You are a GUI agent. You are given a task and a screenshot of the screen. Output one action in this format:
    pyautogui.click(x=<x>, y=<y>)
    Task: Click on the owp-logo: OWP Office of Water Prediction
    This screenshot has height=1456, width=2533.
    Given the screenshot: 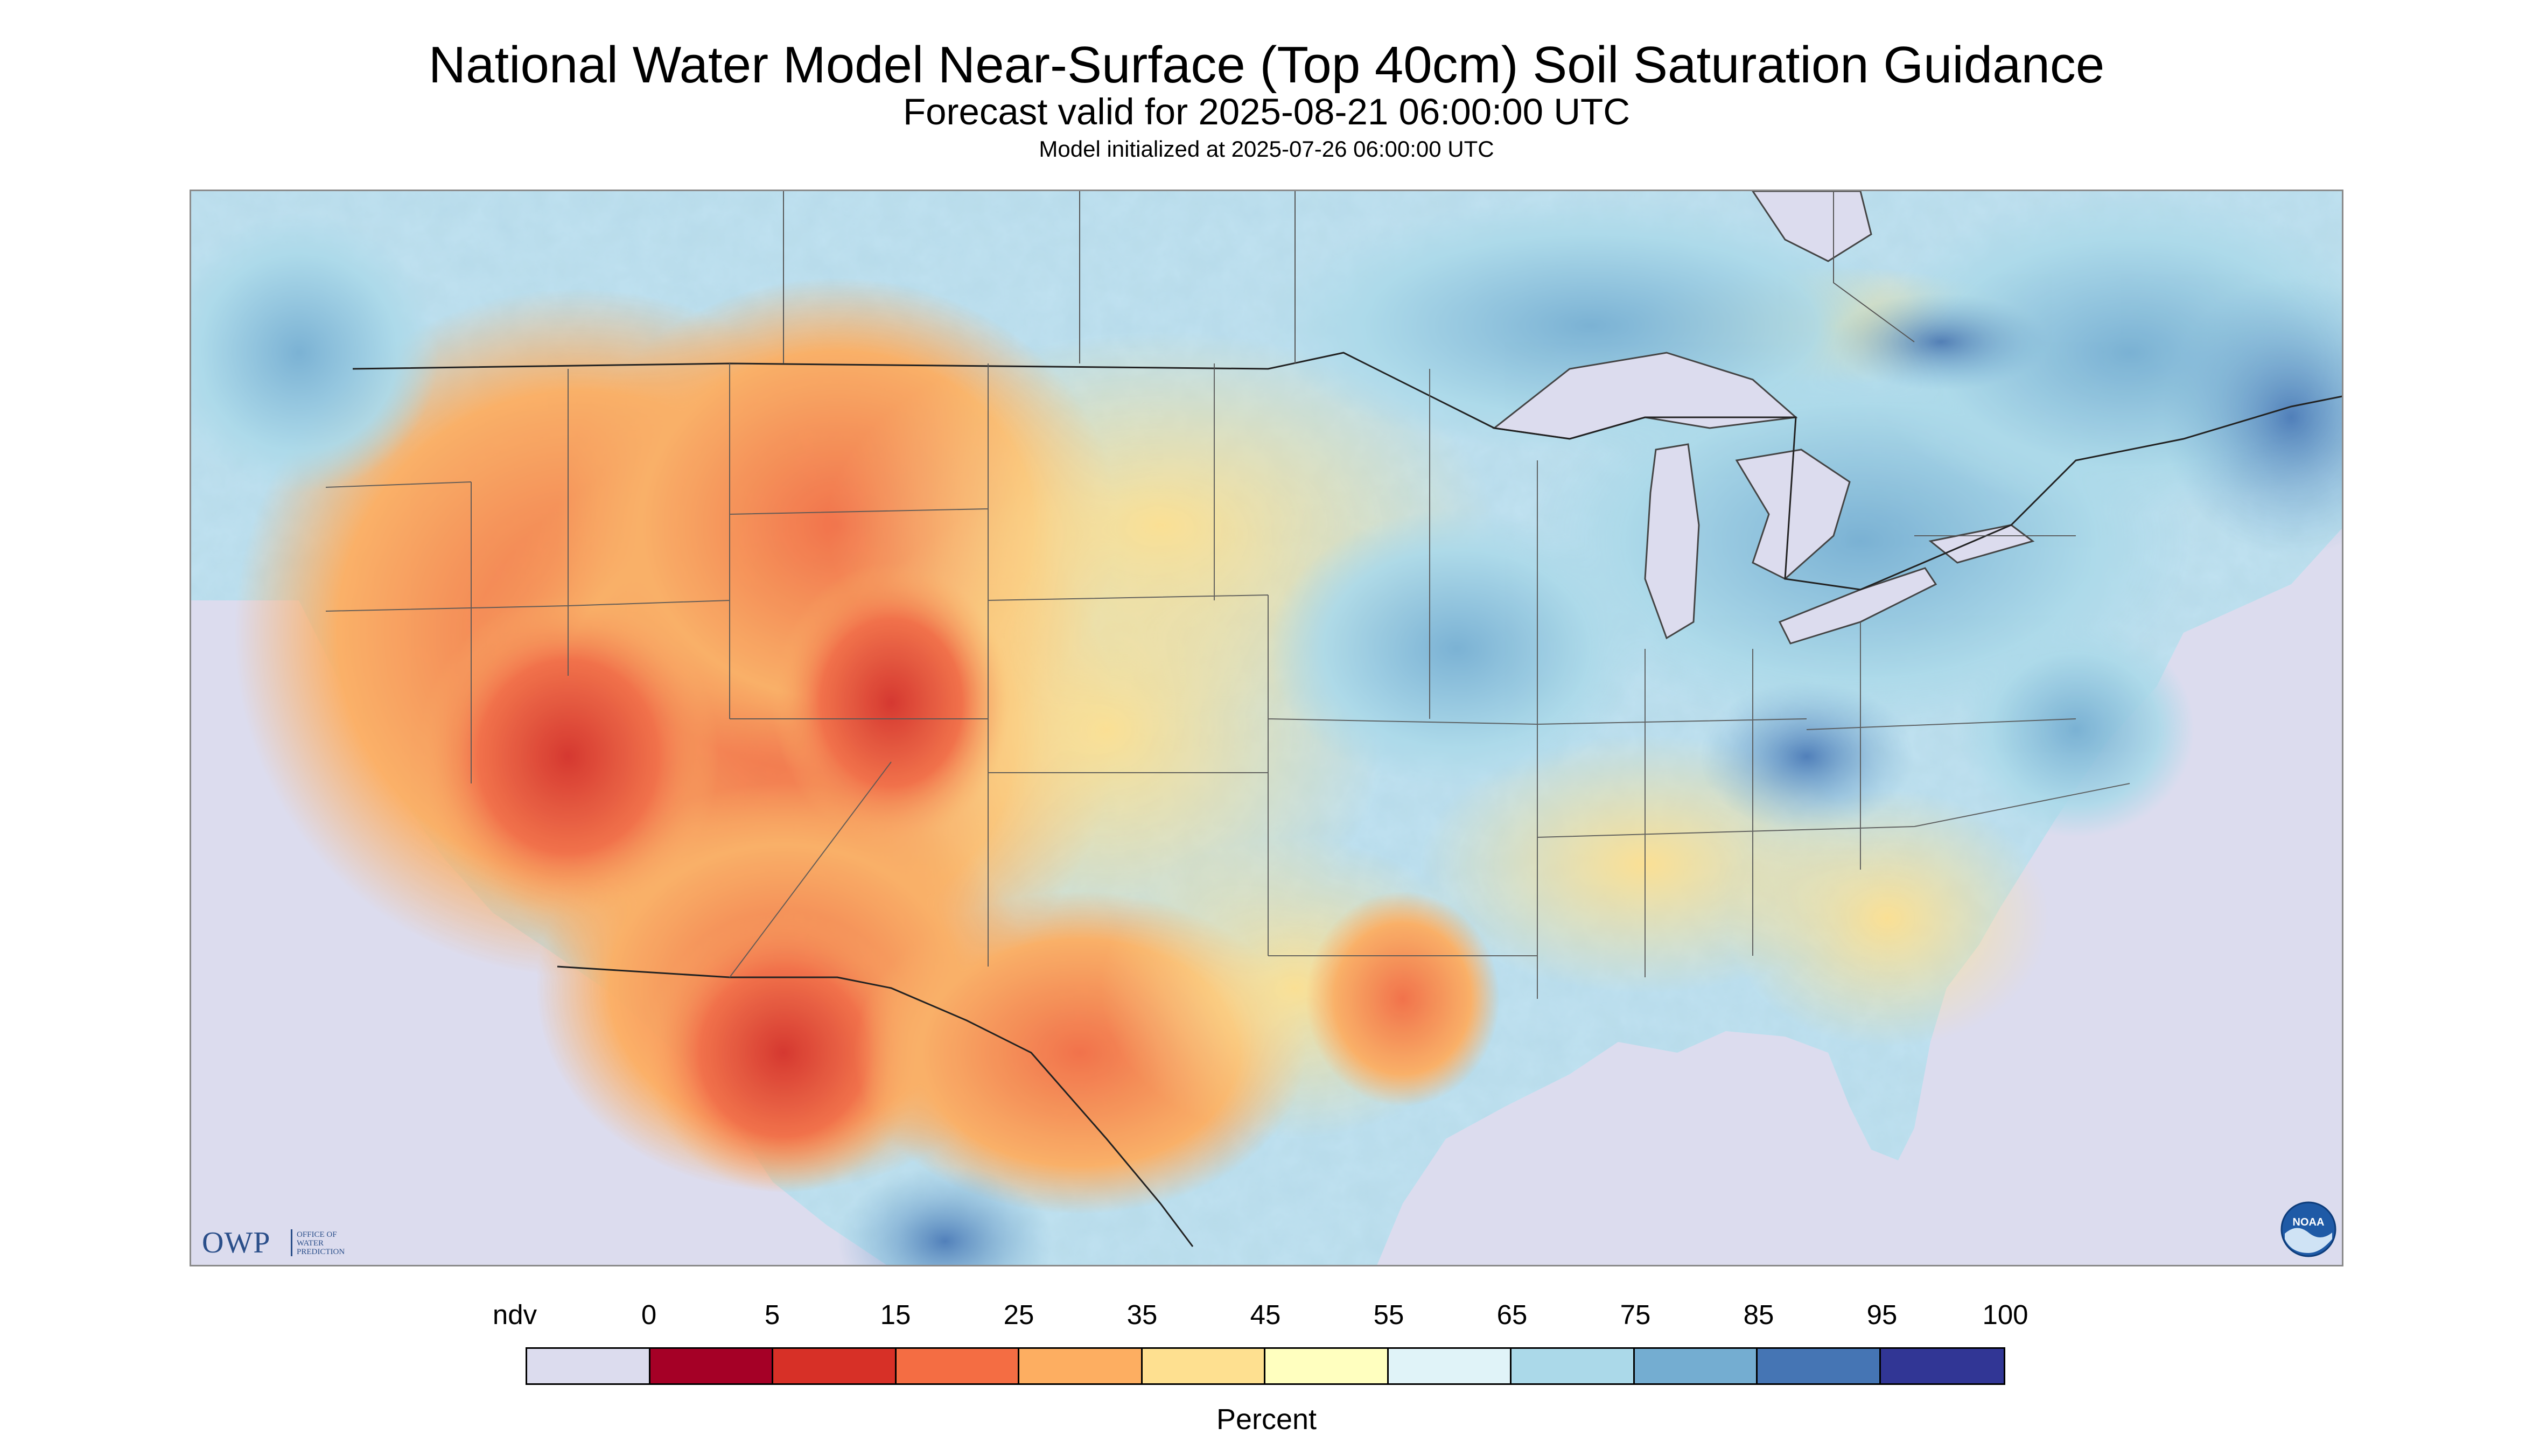 What is the action you would take?
    pyautogui.click(x=293, y=1242)
    